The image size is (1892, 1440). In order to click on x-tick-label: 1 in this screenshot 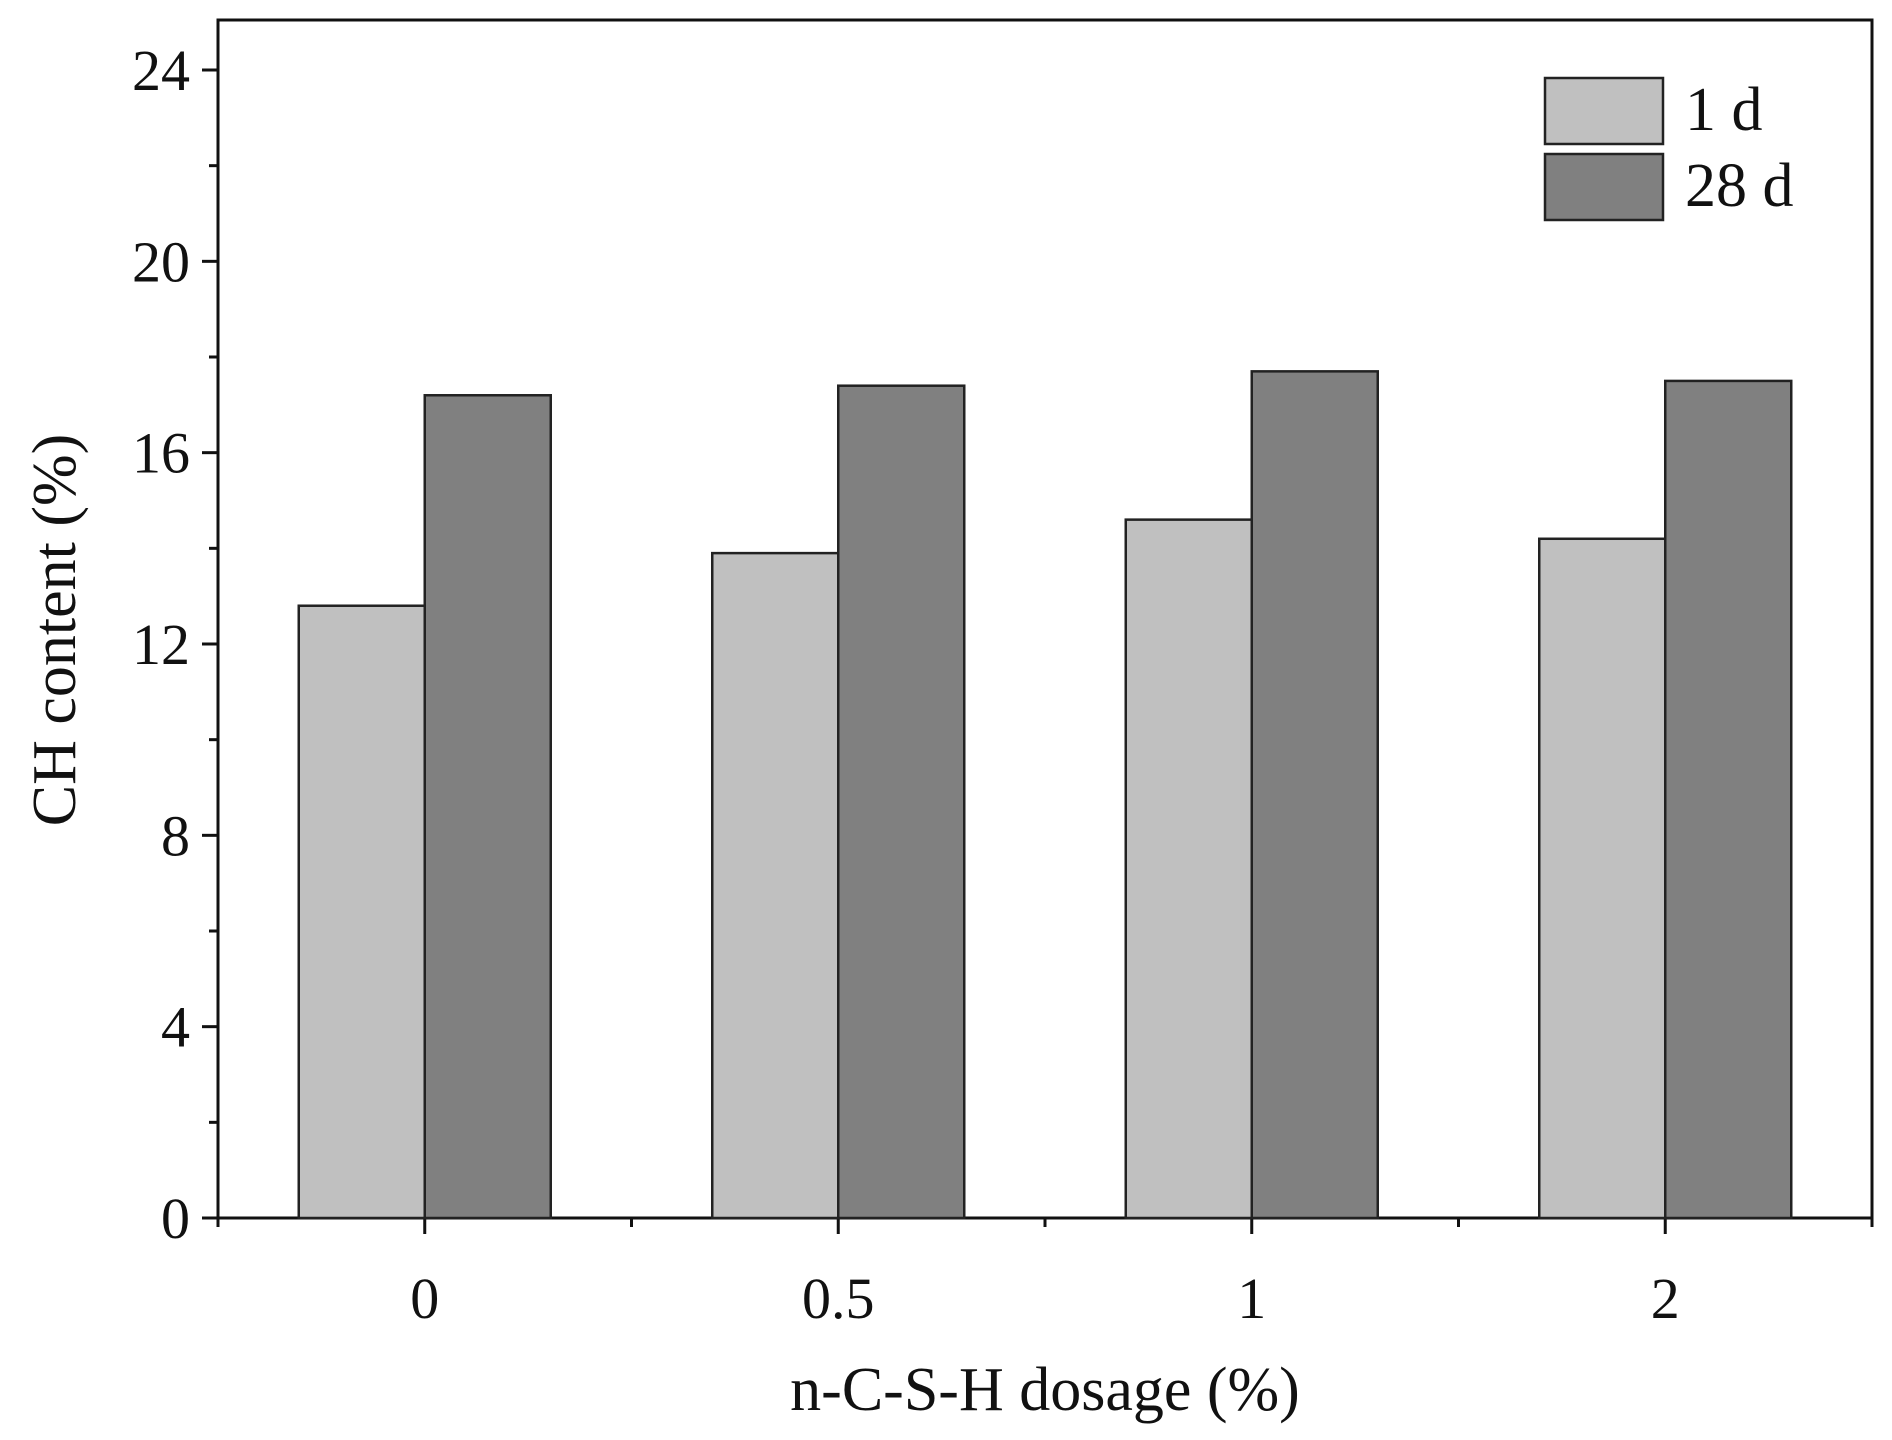, I will do `click(1251, 1298)`.